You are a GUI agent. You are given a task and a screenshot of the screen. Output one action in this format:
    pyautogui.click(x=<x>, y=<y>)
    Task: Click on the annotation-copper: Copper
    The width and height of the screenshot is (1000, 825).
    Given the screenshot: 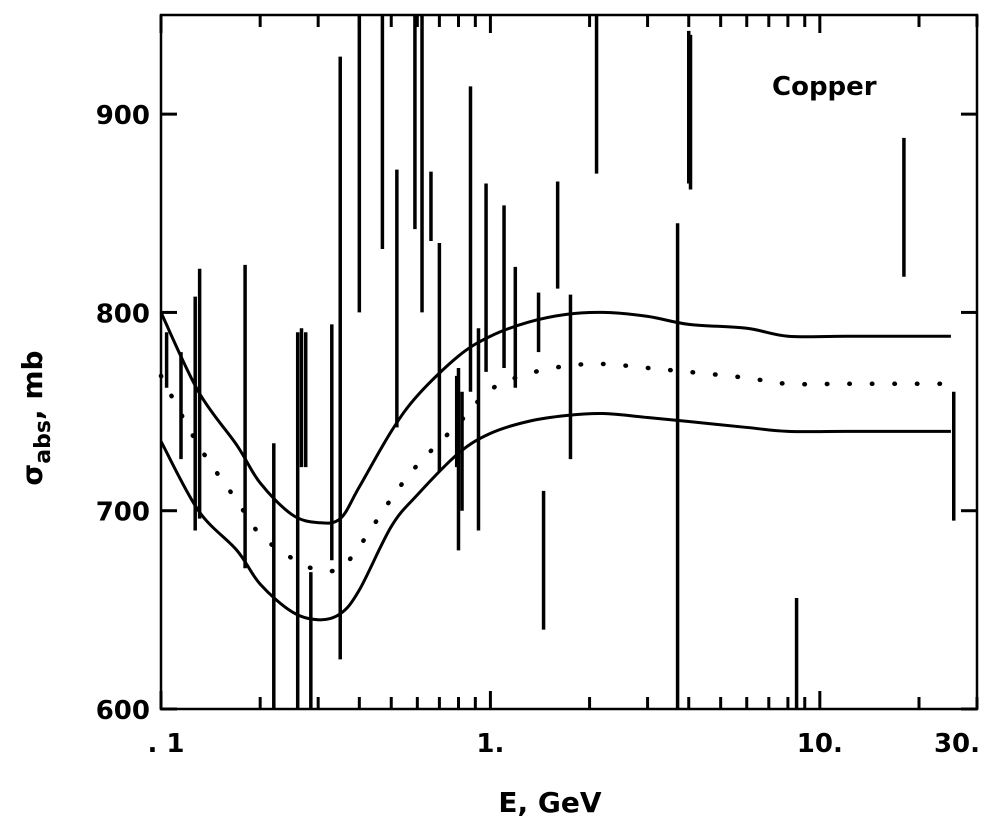 What is the action you would take?
    pyautogui.click(x=824, y=87)
    